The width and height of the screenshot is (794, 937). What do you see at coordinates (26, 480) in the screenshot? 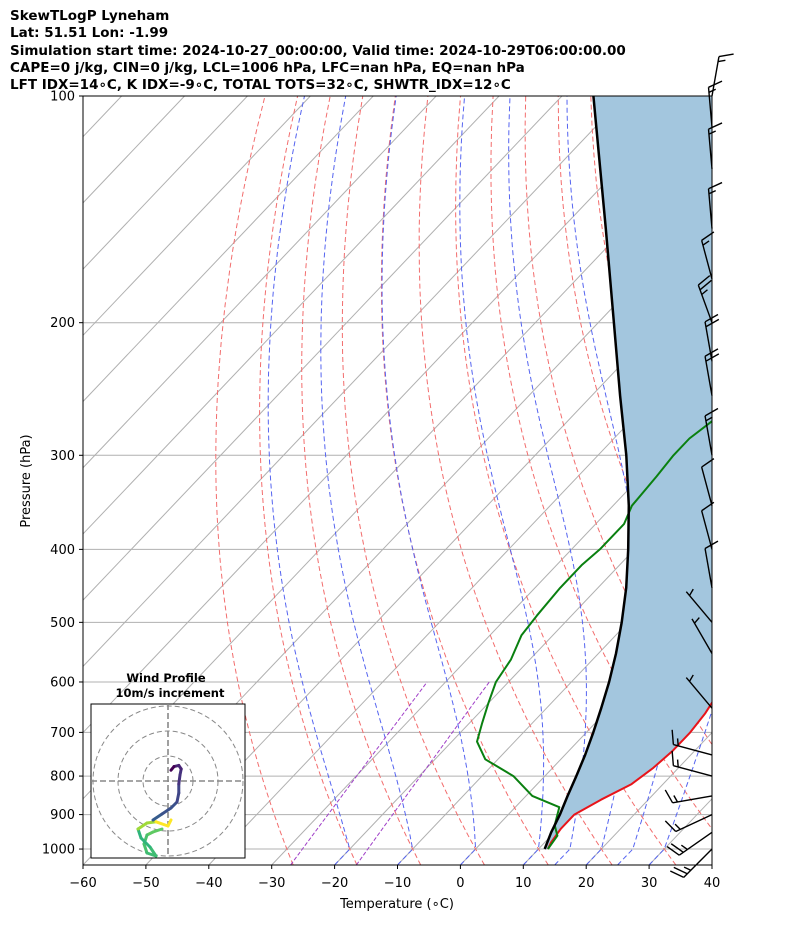
I see `y-axis-label: Pressure (hPa)` at bounding box center [26, 480].